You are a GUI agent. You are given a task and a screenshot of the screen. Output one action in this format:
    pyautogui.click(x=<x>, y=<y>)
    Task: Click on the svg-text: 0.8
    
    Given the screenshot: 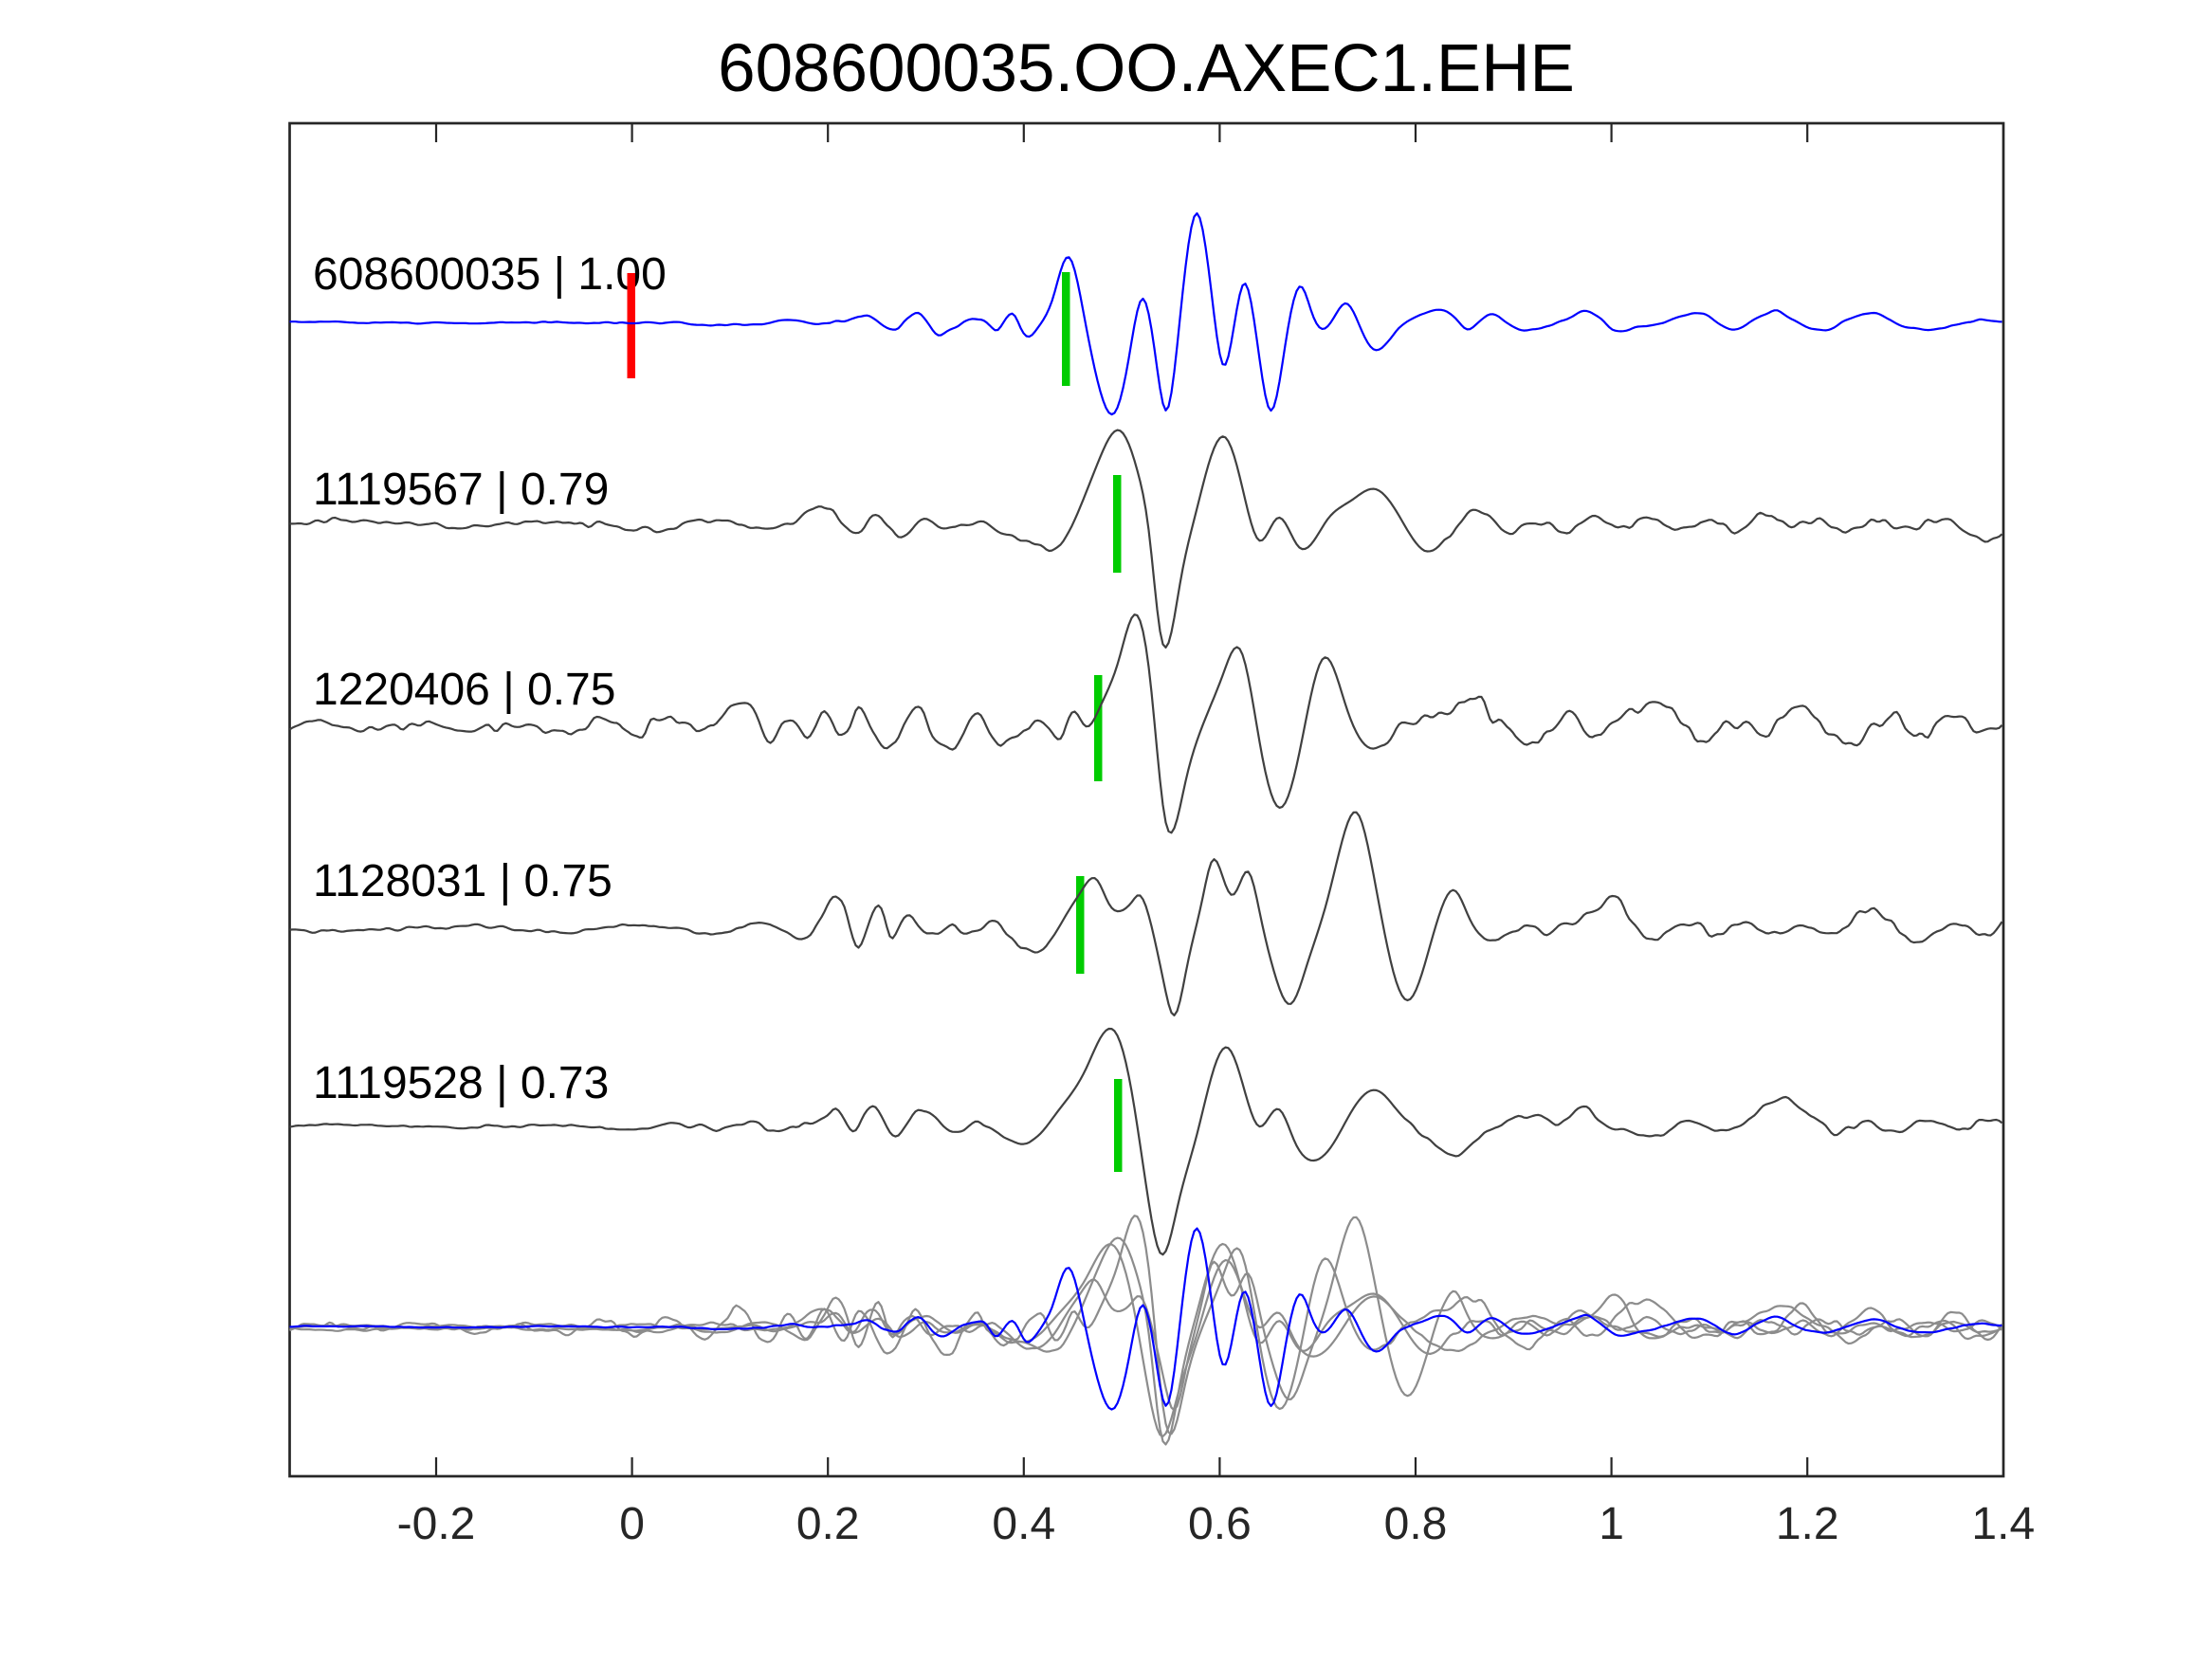 What is the action you would take?
    pyautogui.click(x=1416, y=1524)
    